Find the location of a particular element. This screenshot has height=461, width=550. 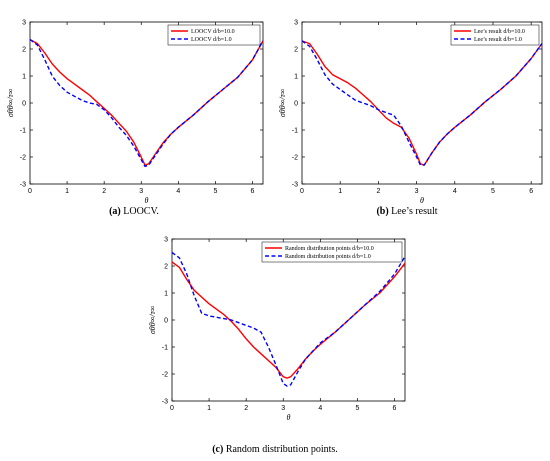

x-tick-label-b: 3 is located at coordinates (417, 191).